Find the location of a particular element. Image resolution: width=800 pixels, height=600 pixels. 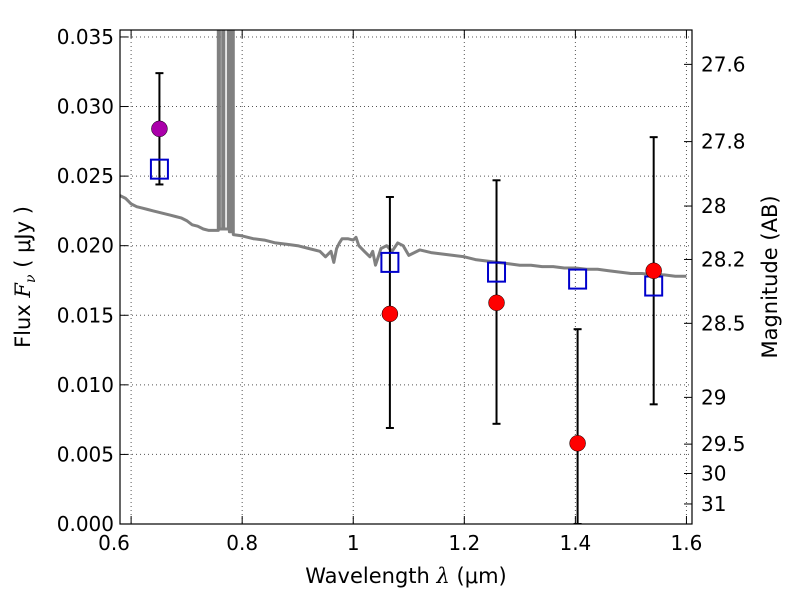

y-tick-label: 0.035 is located at coordinates (85, 37).